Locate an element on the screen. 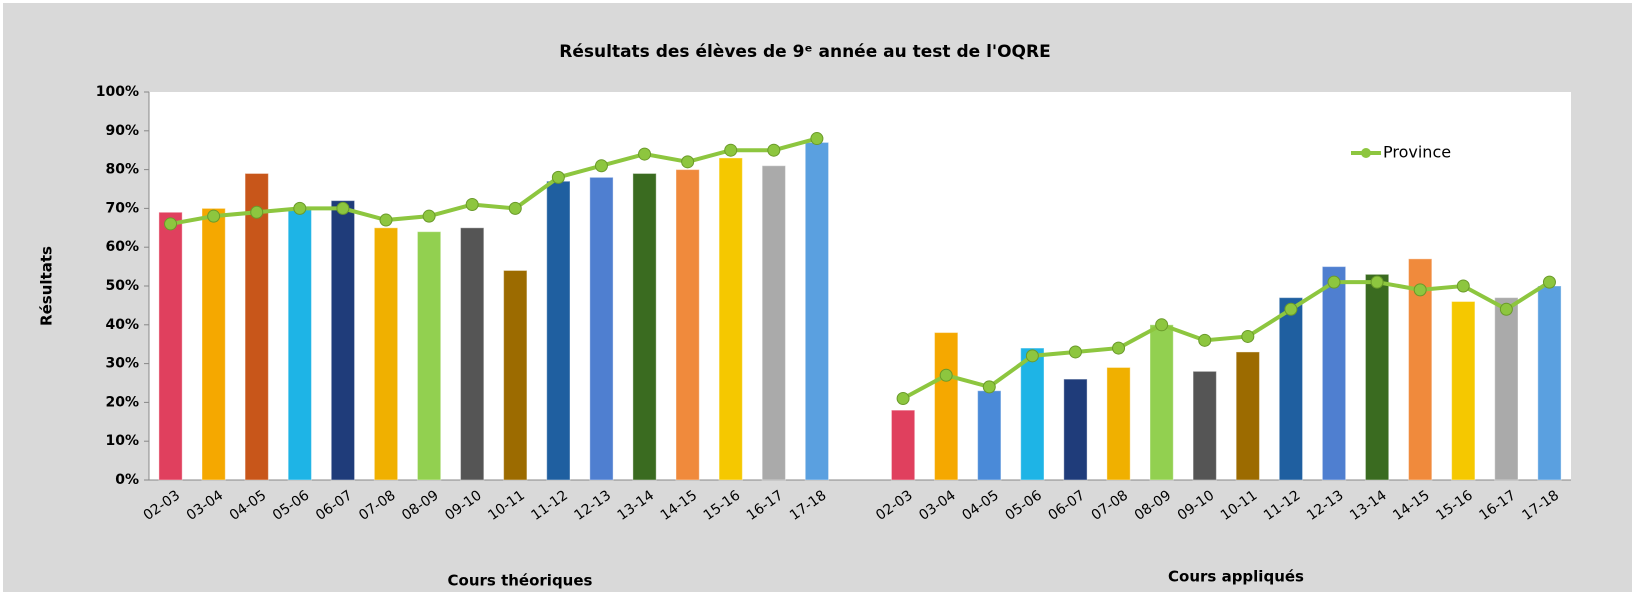 The height and width of the screenshot is (596, 1635). y-tick-label: 60% is located at coordinates (122, 247).